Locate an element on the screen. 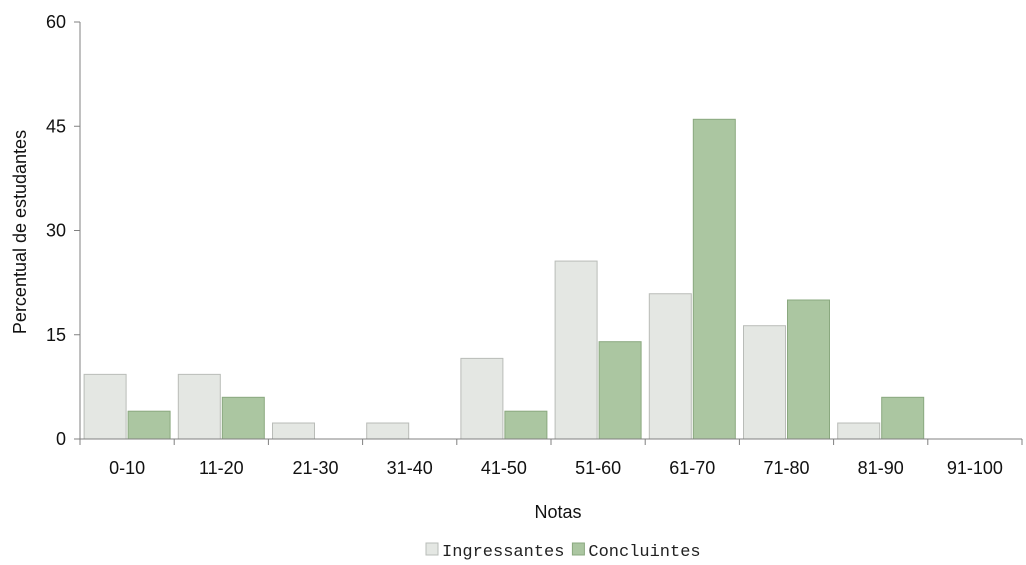 The height and width of the screenshot is (565, 1026). legend: Ingressantes Concluintes is located at coordinates (563, 552).